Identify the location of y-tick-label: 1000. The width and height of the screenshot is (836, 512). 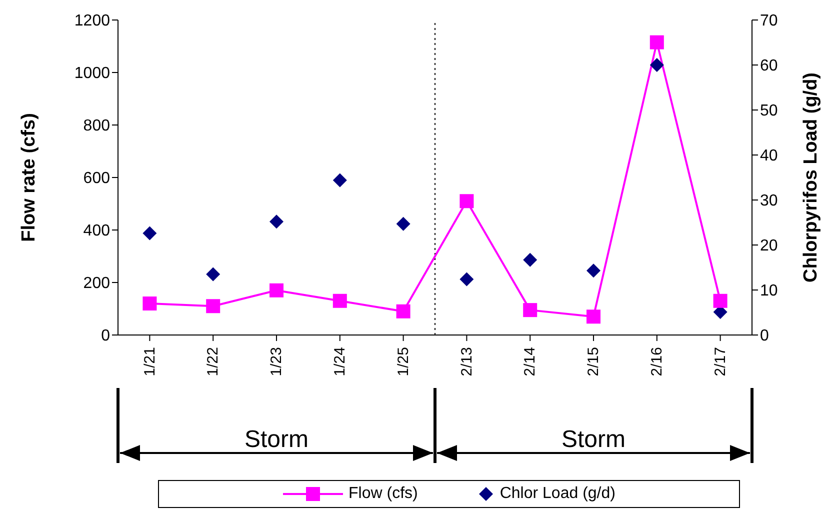
(92, 73).